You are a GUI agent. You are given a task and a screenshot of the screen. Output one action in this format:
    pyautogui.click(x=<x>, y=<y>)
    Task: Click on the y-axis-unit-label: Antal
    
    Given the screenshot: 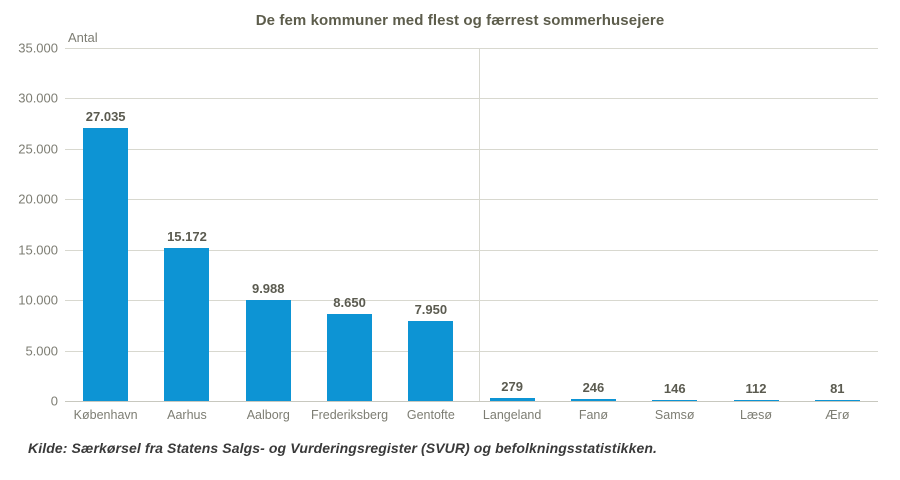 What is the action you would take?
    pyautogui.click(x=83, y=37)
    